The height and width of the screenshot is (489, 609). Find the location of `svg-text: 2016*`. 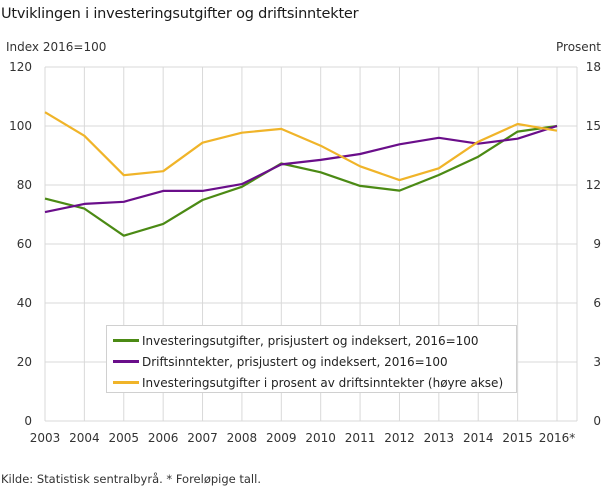

svg-text: 2016* is located at coordinates (557, 438).